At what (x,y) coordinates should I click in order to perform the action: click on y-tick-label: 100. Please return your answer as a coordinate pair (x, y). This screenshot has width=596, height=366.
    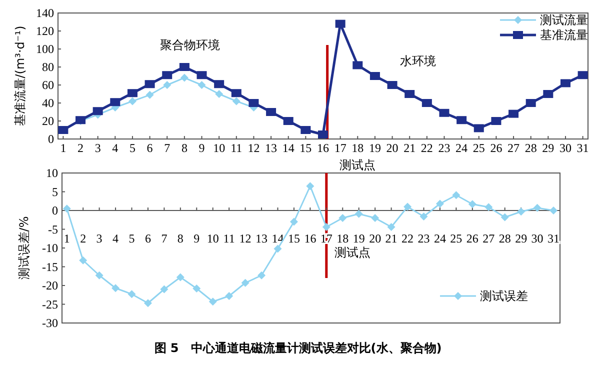
    Looking at the image, I should click on (45, 49).